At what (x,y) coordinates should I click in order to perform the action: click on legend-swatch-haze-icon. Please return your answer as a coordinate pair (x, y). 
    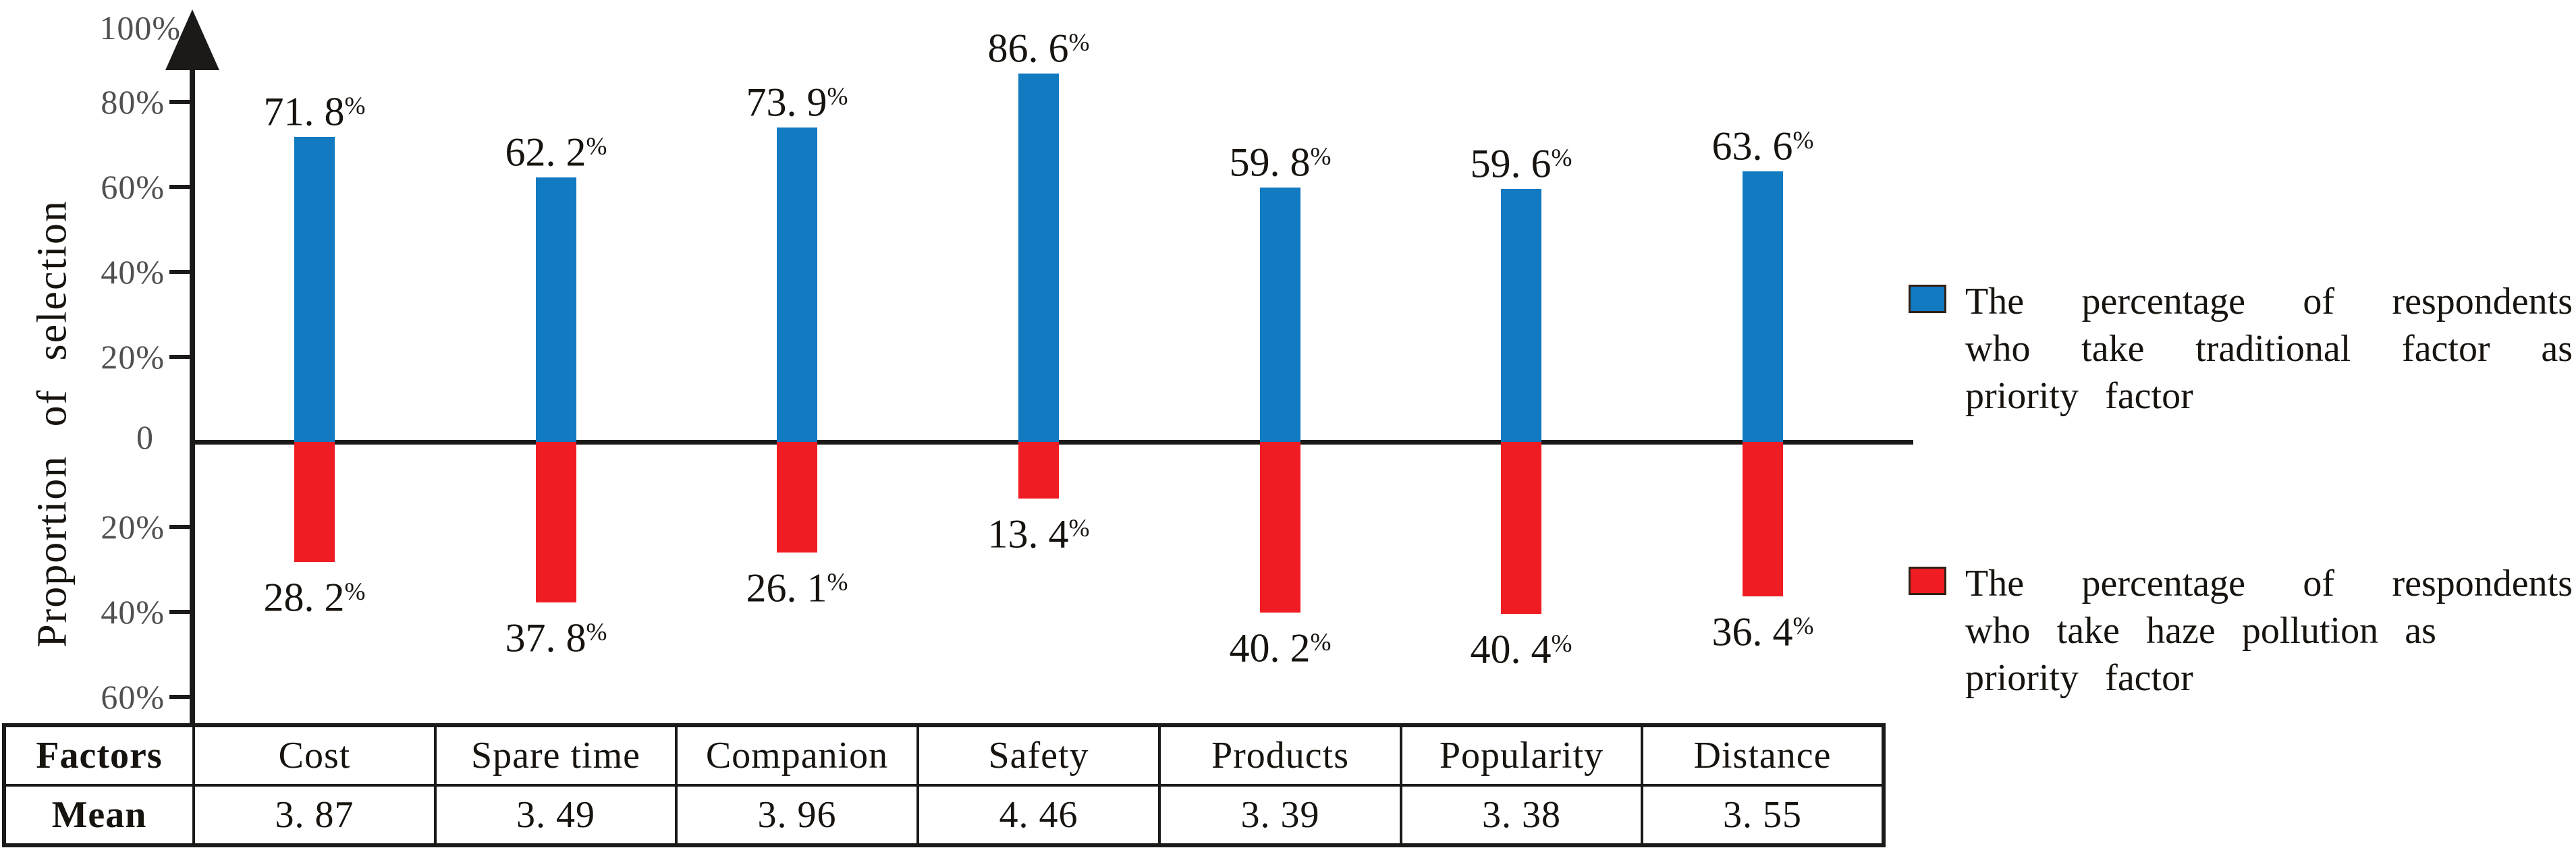
    Looking at the image, I should click on (1927, 581).